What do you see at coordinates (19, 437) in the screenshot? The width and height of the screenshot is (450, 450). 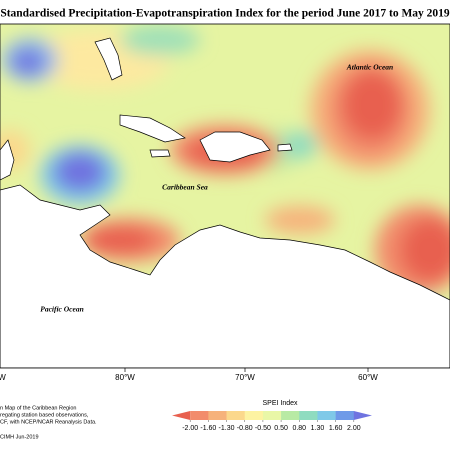 I see `note: CIMH Jun-2019` at bounding box center [19, 437].